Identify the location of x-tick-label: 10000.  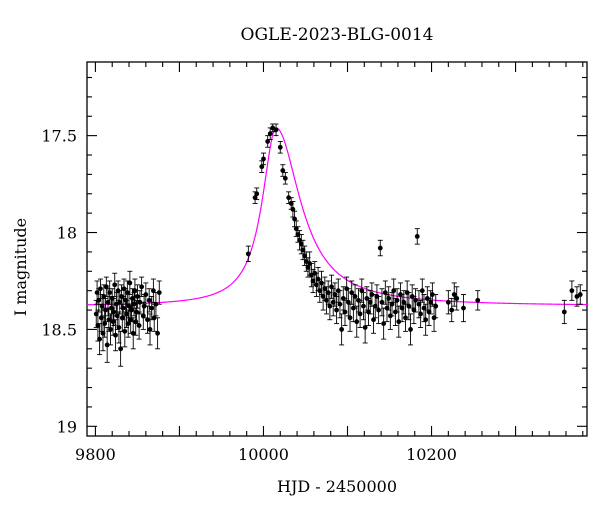
(263, 454).